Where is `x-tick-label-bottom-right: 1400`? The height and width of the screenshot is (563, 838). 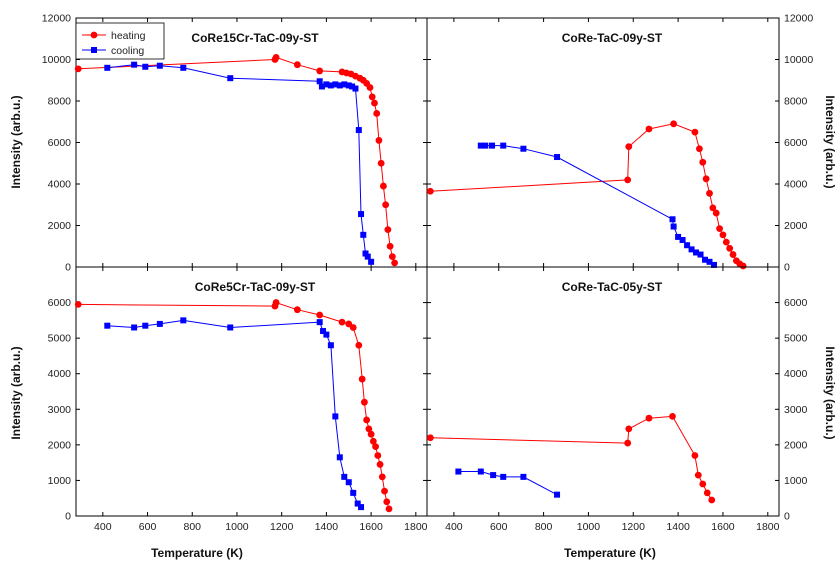 x-tick-label-bottom-right: 1400 is located at coordinates (678, 527).